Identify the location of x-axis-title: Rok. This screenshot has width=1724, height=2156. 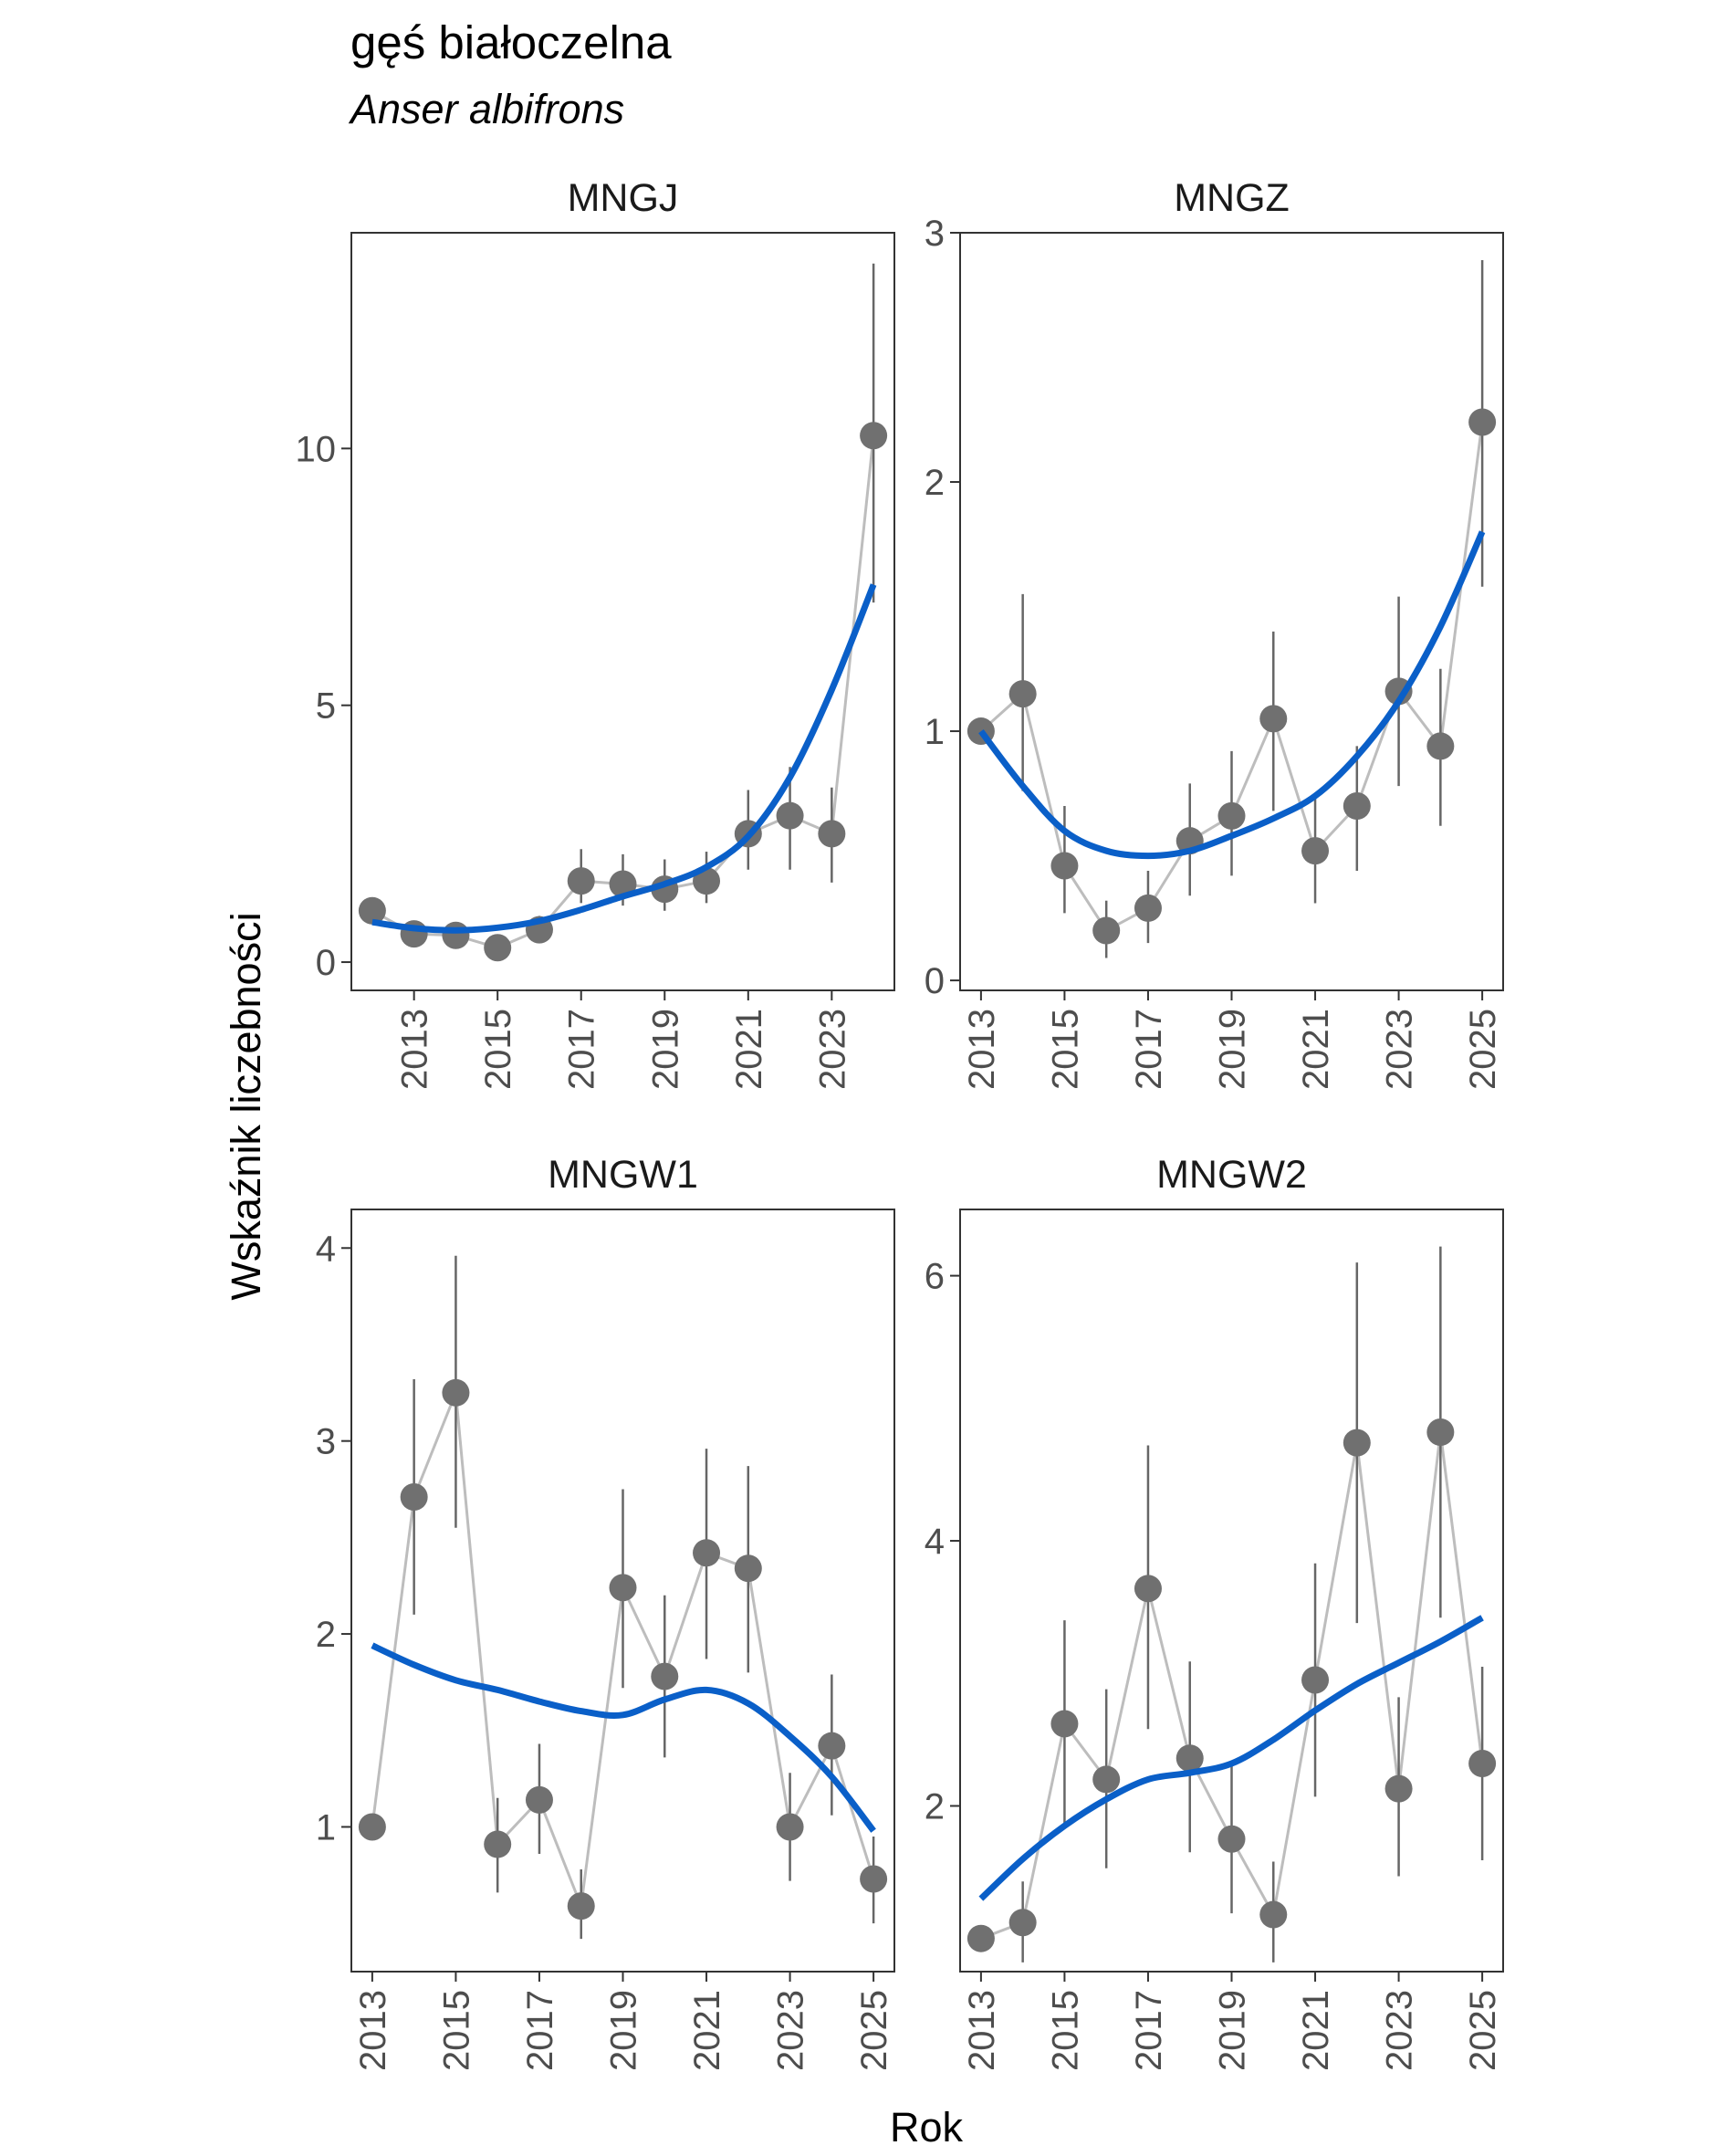
(927, 2127).